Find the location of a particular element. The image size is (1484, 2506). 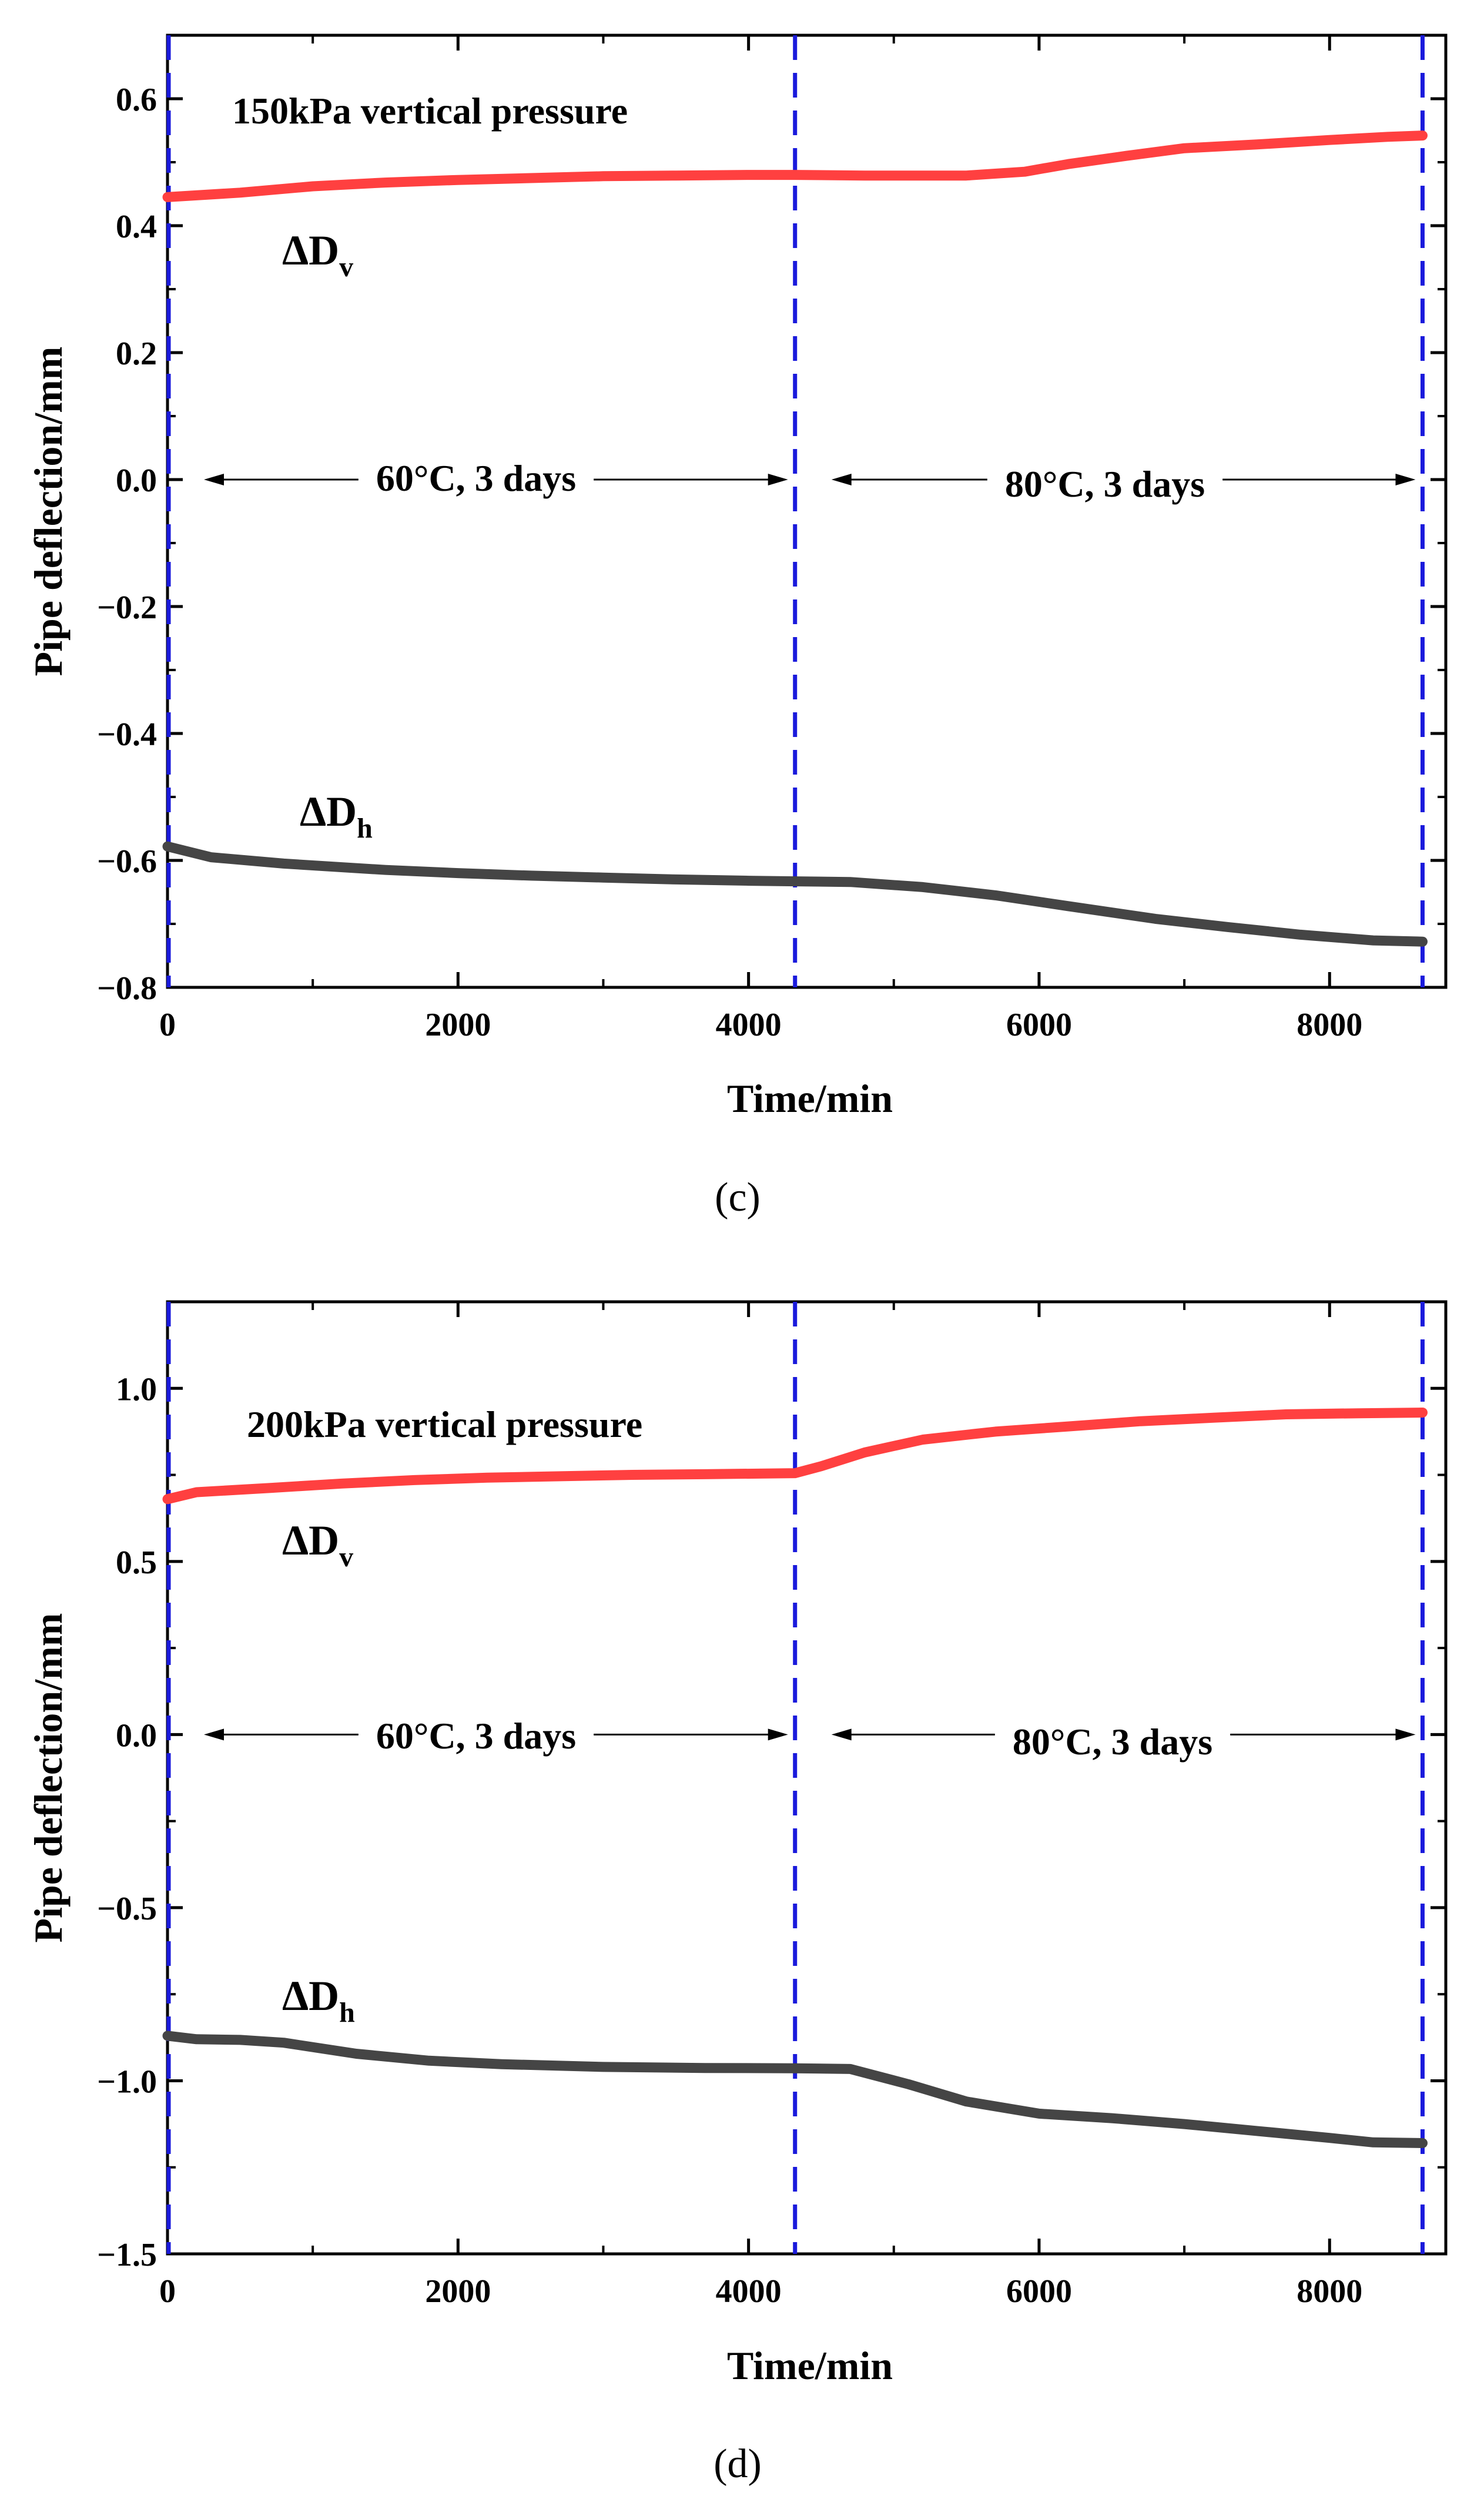

panel-label-d: (d) is located at coordinates (737, 2464).